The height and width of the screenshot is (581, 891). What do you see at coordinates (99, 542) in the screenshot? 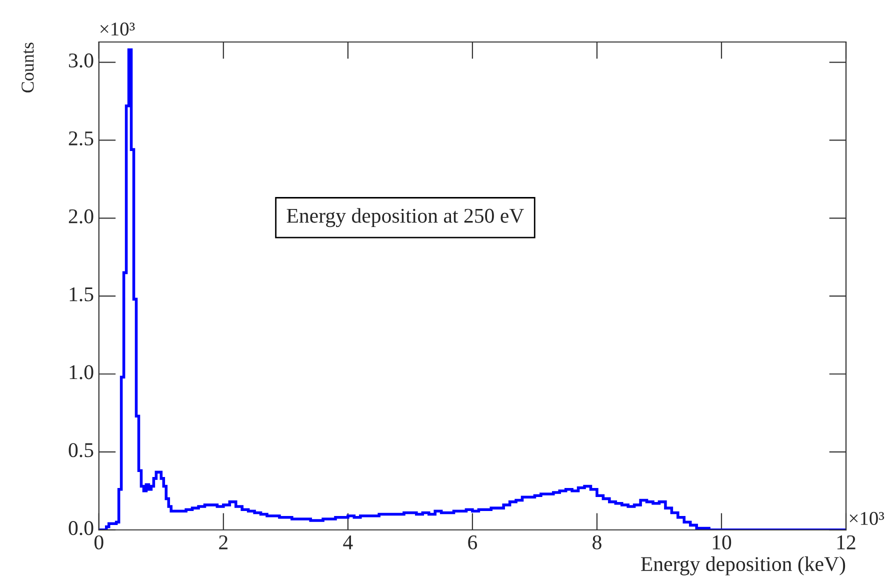
I see `x-tick-label: 0` at bounding box center [99, 542].